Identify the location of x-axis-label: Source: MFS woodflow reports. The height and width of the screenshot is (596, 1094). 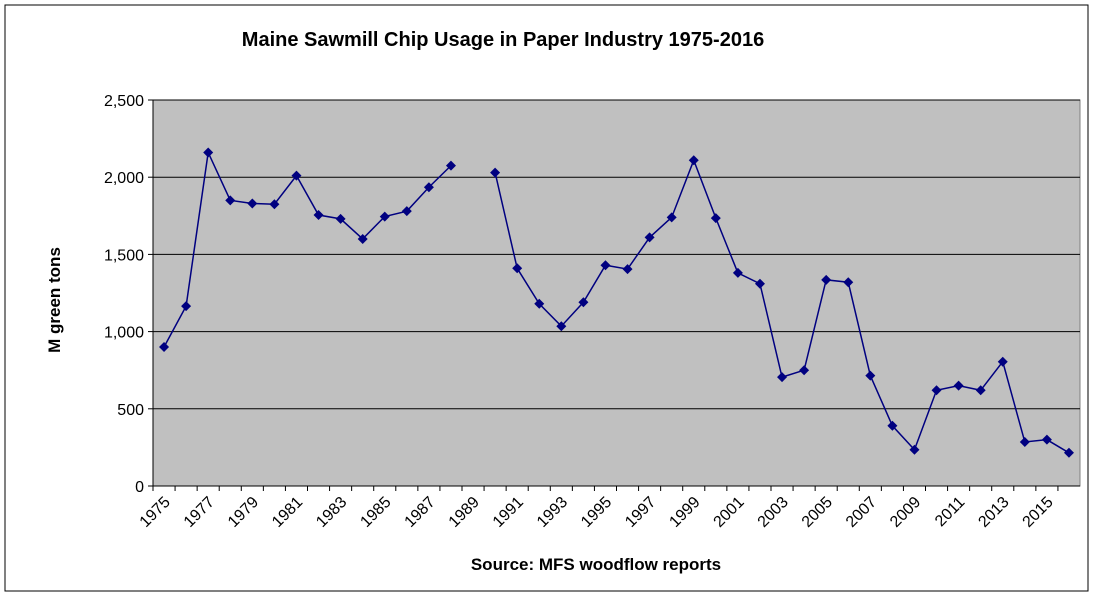
(596, 564).